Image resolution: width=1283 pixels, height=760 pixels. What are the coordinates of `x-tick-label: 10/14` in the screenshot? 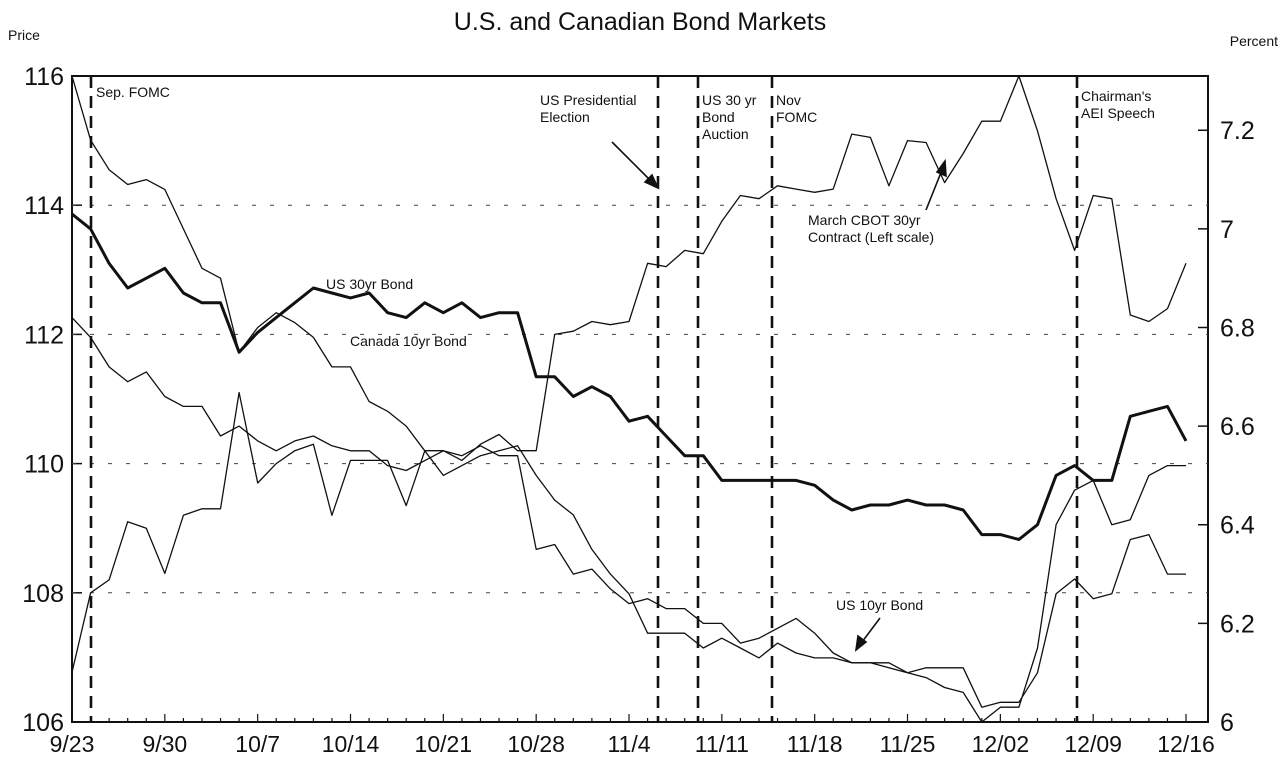 It's located at (351, 744).